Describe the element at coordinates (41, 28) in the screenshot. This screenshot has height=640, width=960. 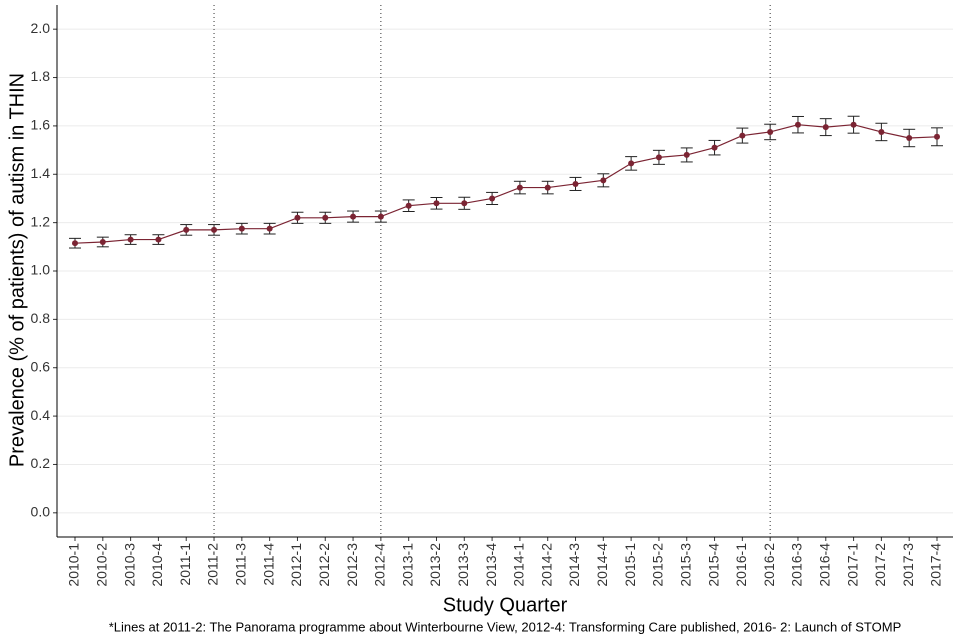
I see `y-tick-label: 2.0` at that location.